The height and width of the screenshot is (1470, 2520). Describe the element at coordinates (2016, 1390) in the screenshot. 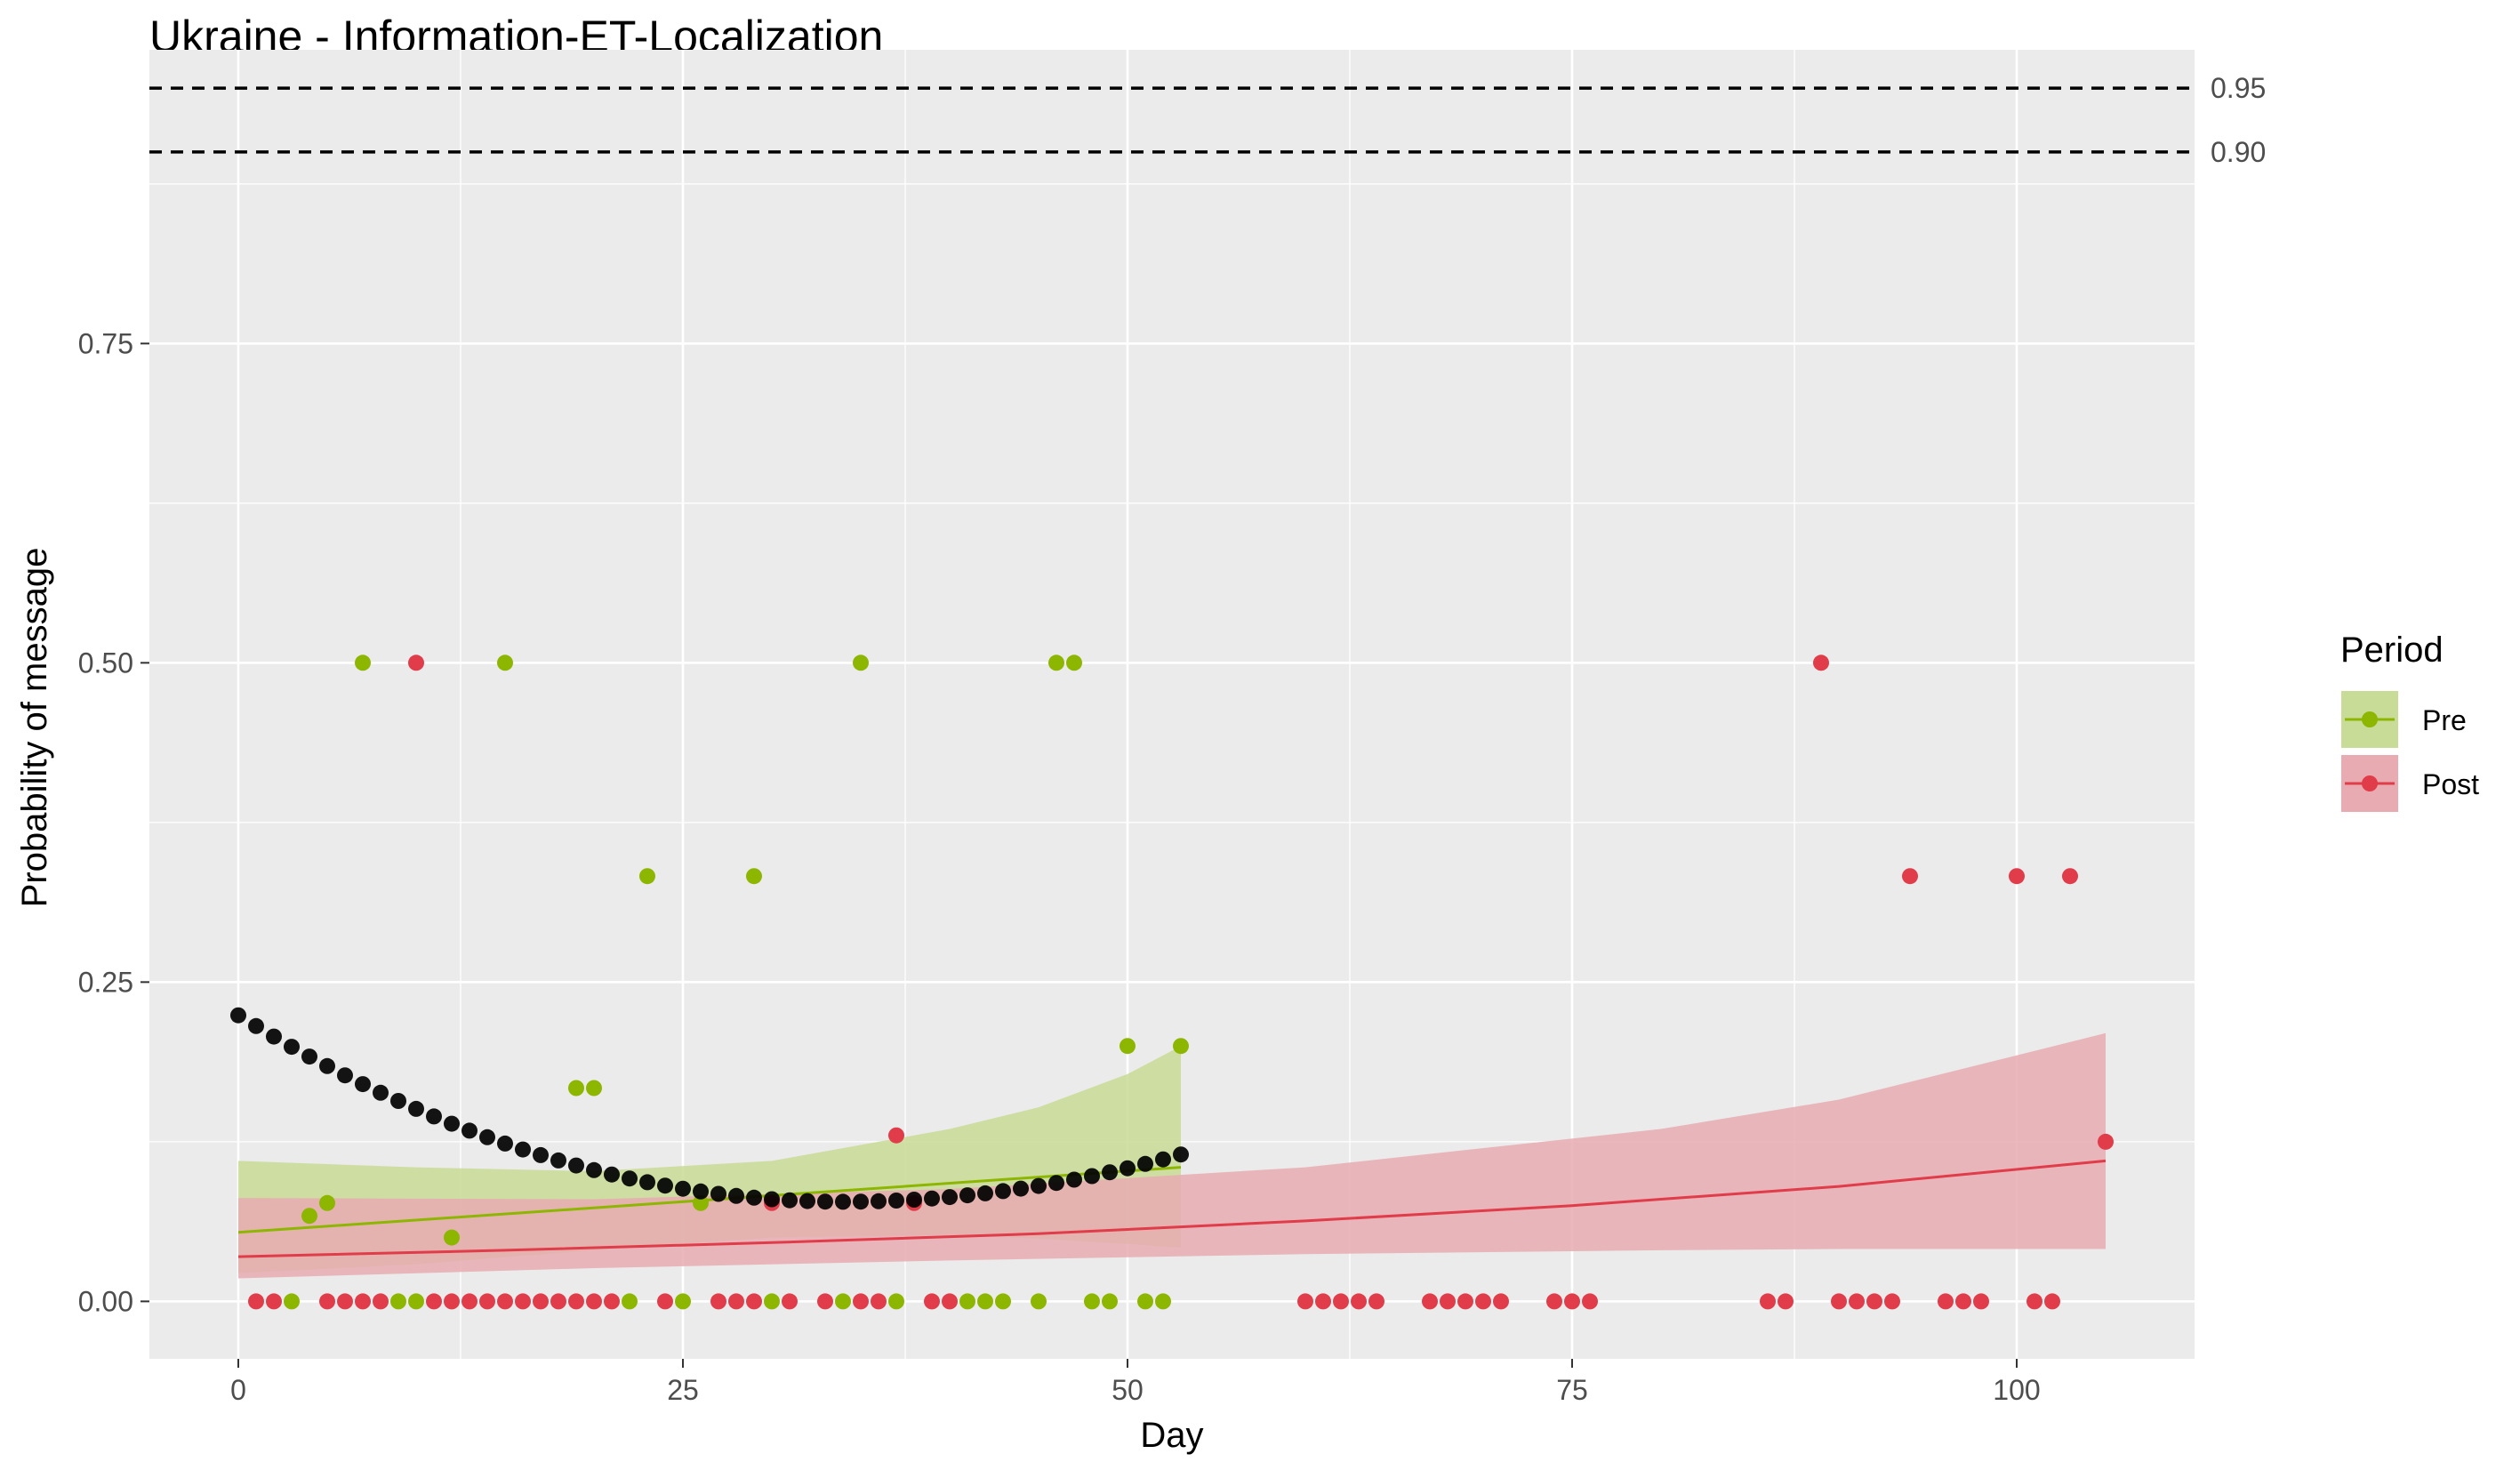

I see `x-tick-label: 100` at that location.